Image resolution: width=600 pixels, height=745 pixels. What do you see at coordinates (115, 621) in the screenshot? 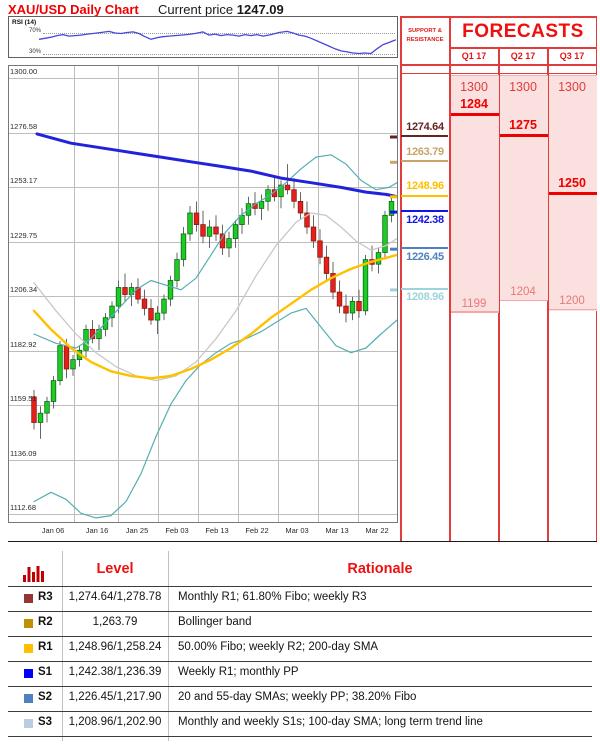
I see `row-level: 1,263.79` at bounding box center [115, 621].